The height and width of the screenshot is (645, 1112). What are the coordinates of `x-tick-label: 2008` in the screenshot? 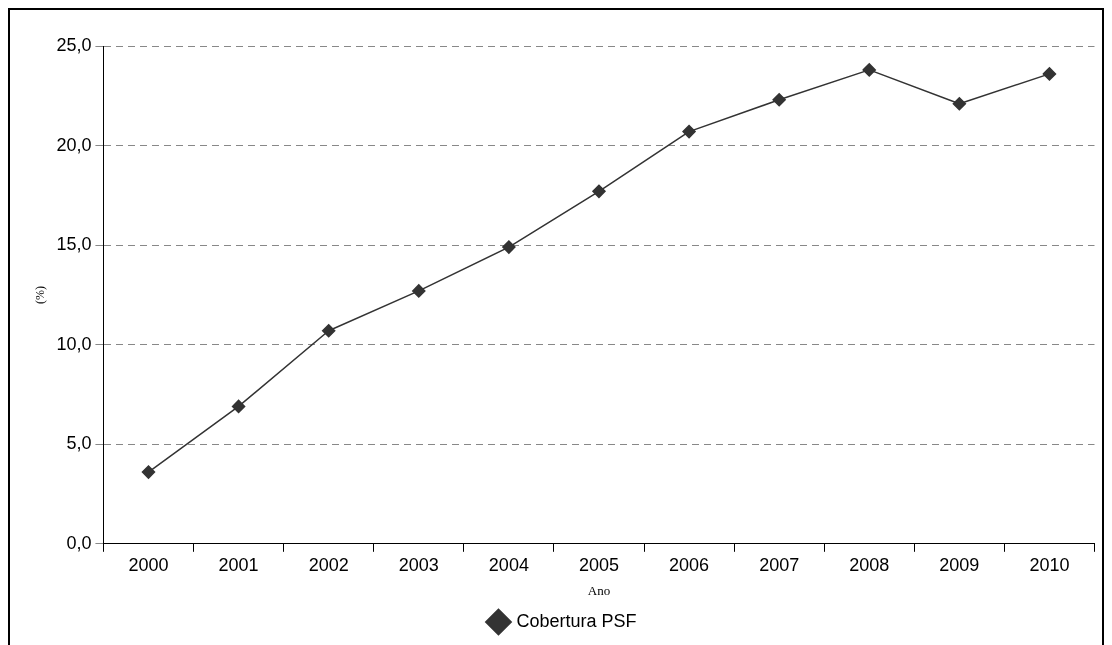 It's located at (869, 564).